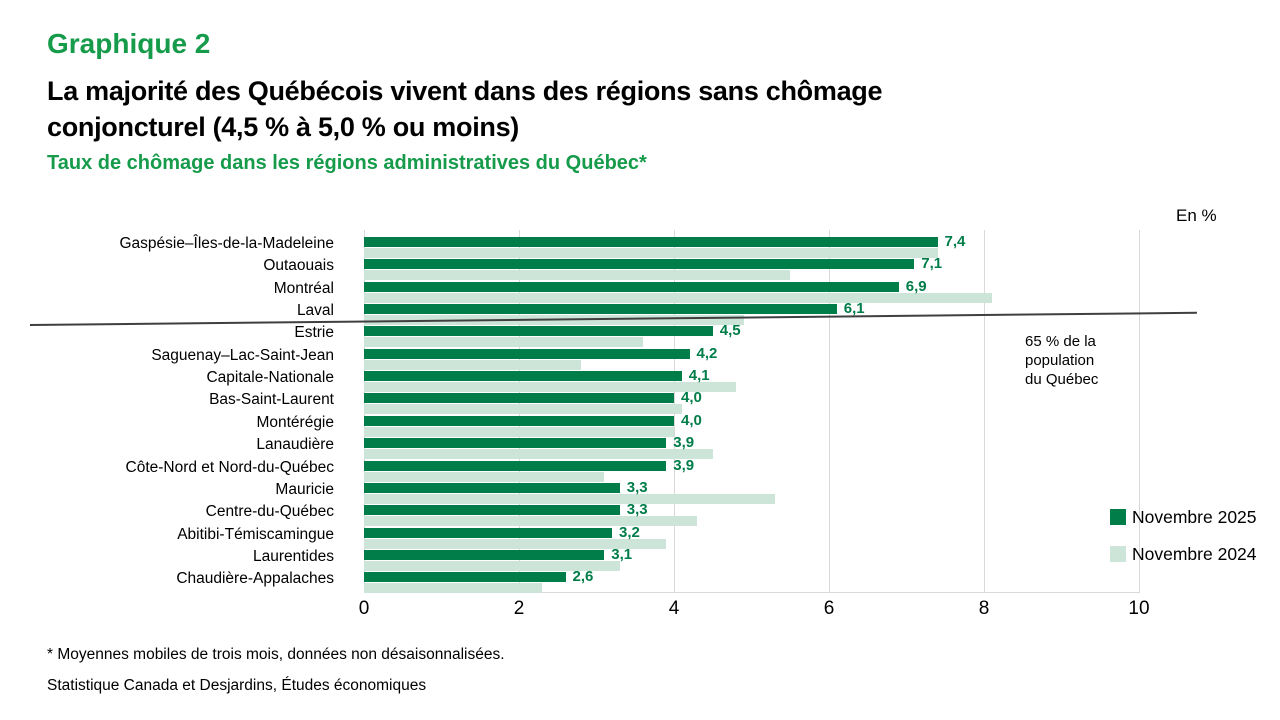  What do you see at coordinates (1118, 517) in the screenshot?
I see `legend-swatch-2025` at bounding box center [1118, 517].